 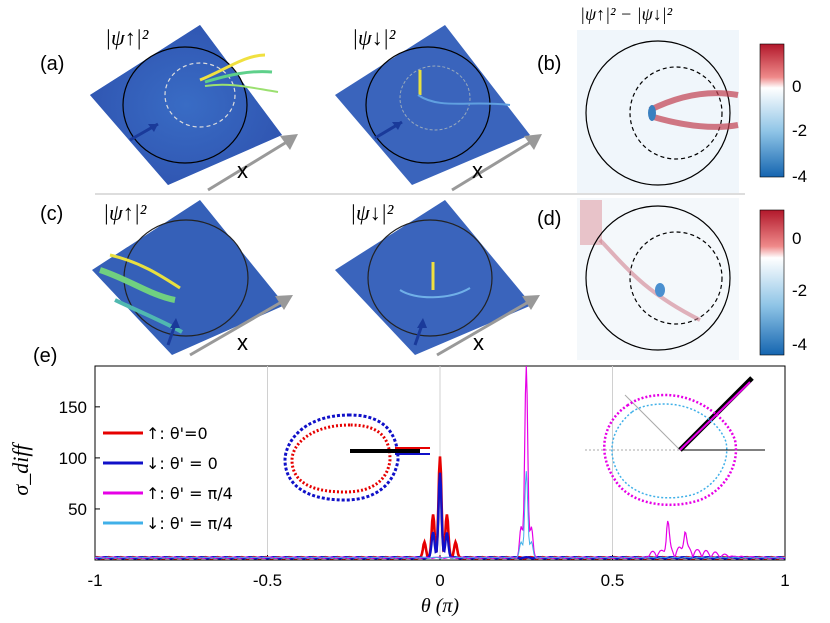 I want to click on axis-label-x-a-up: x, so click(x=242, y=170).